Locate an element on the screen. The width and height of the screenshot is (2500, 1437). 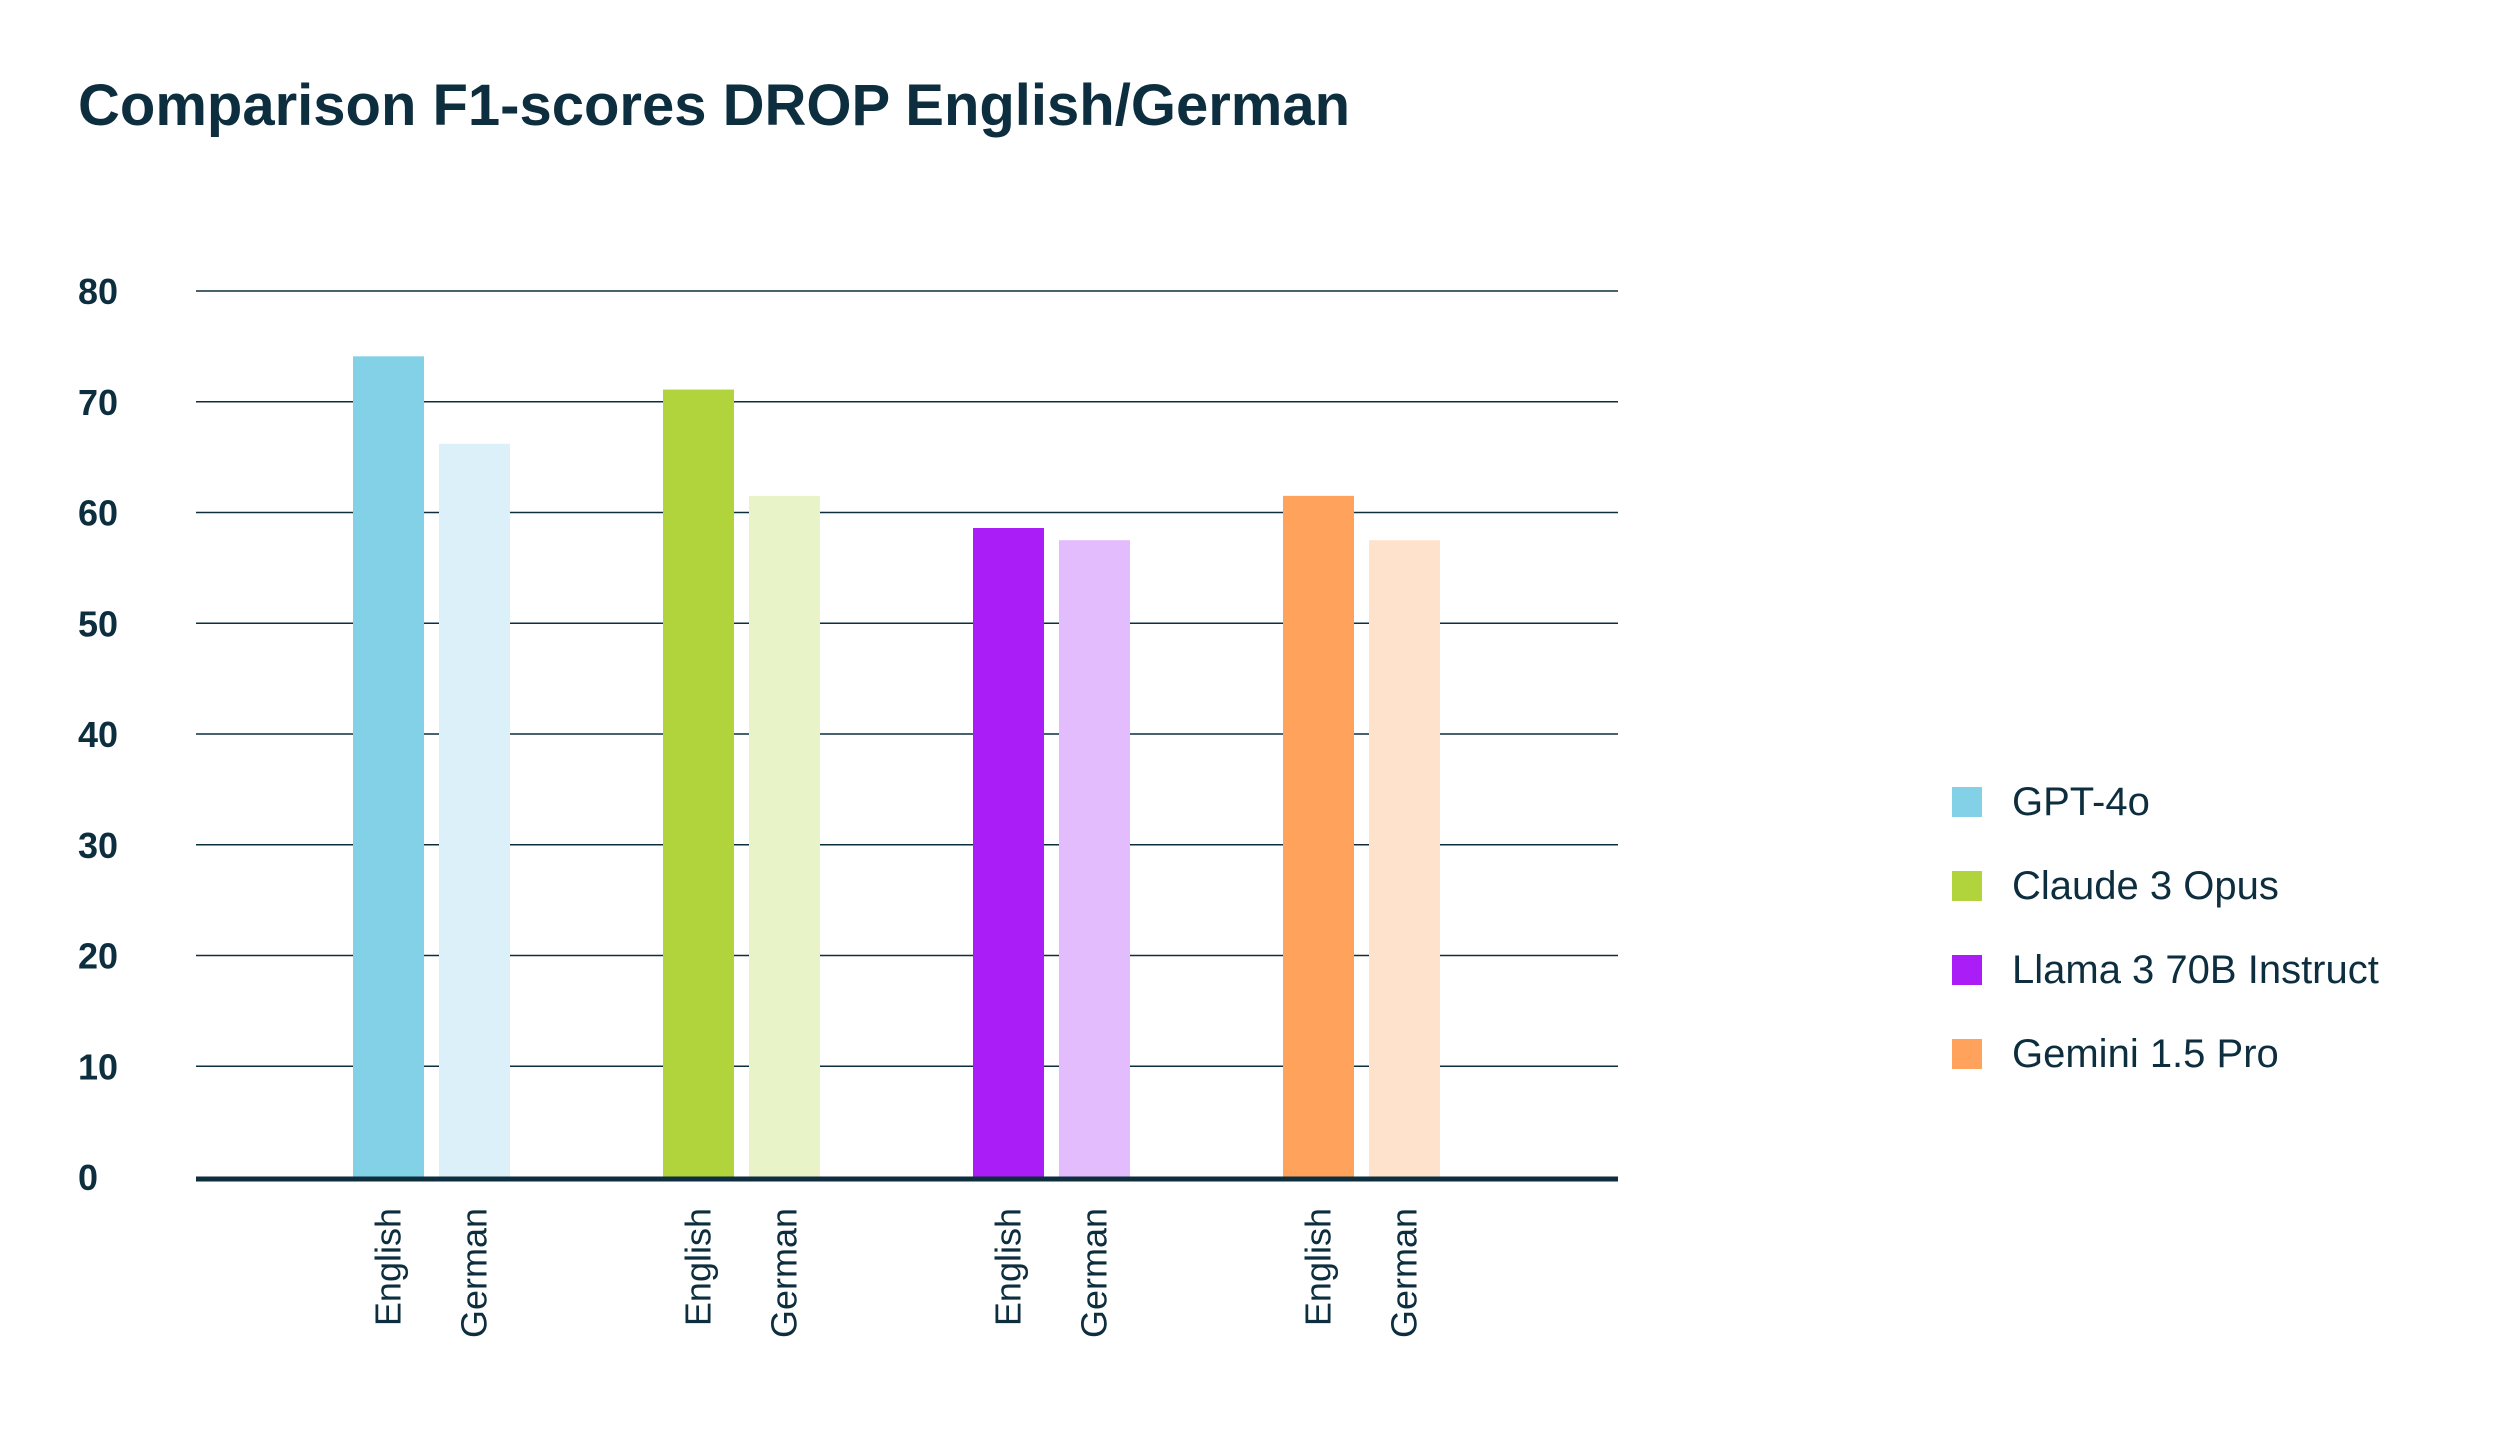
legend-item: Gemini 1.5 Pro is located at coordinates (2165, 1054).